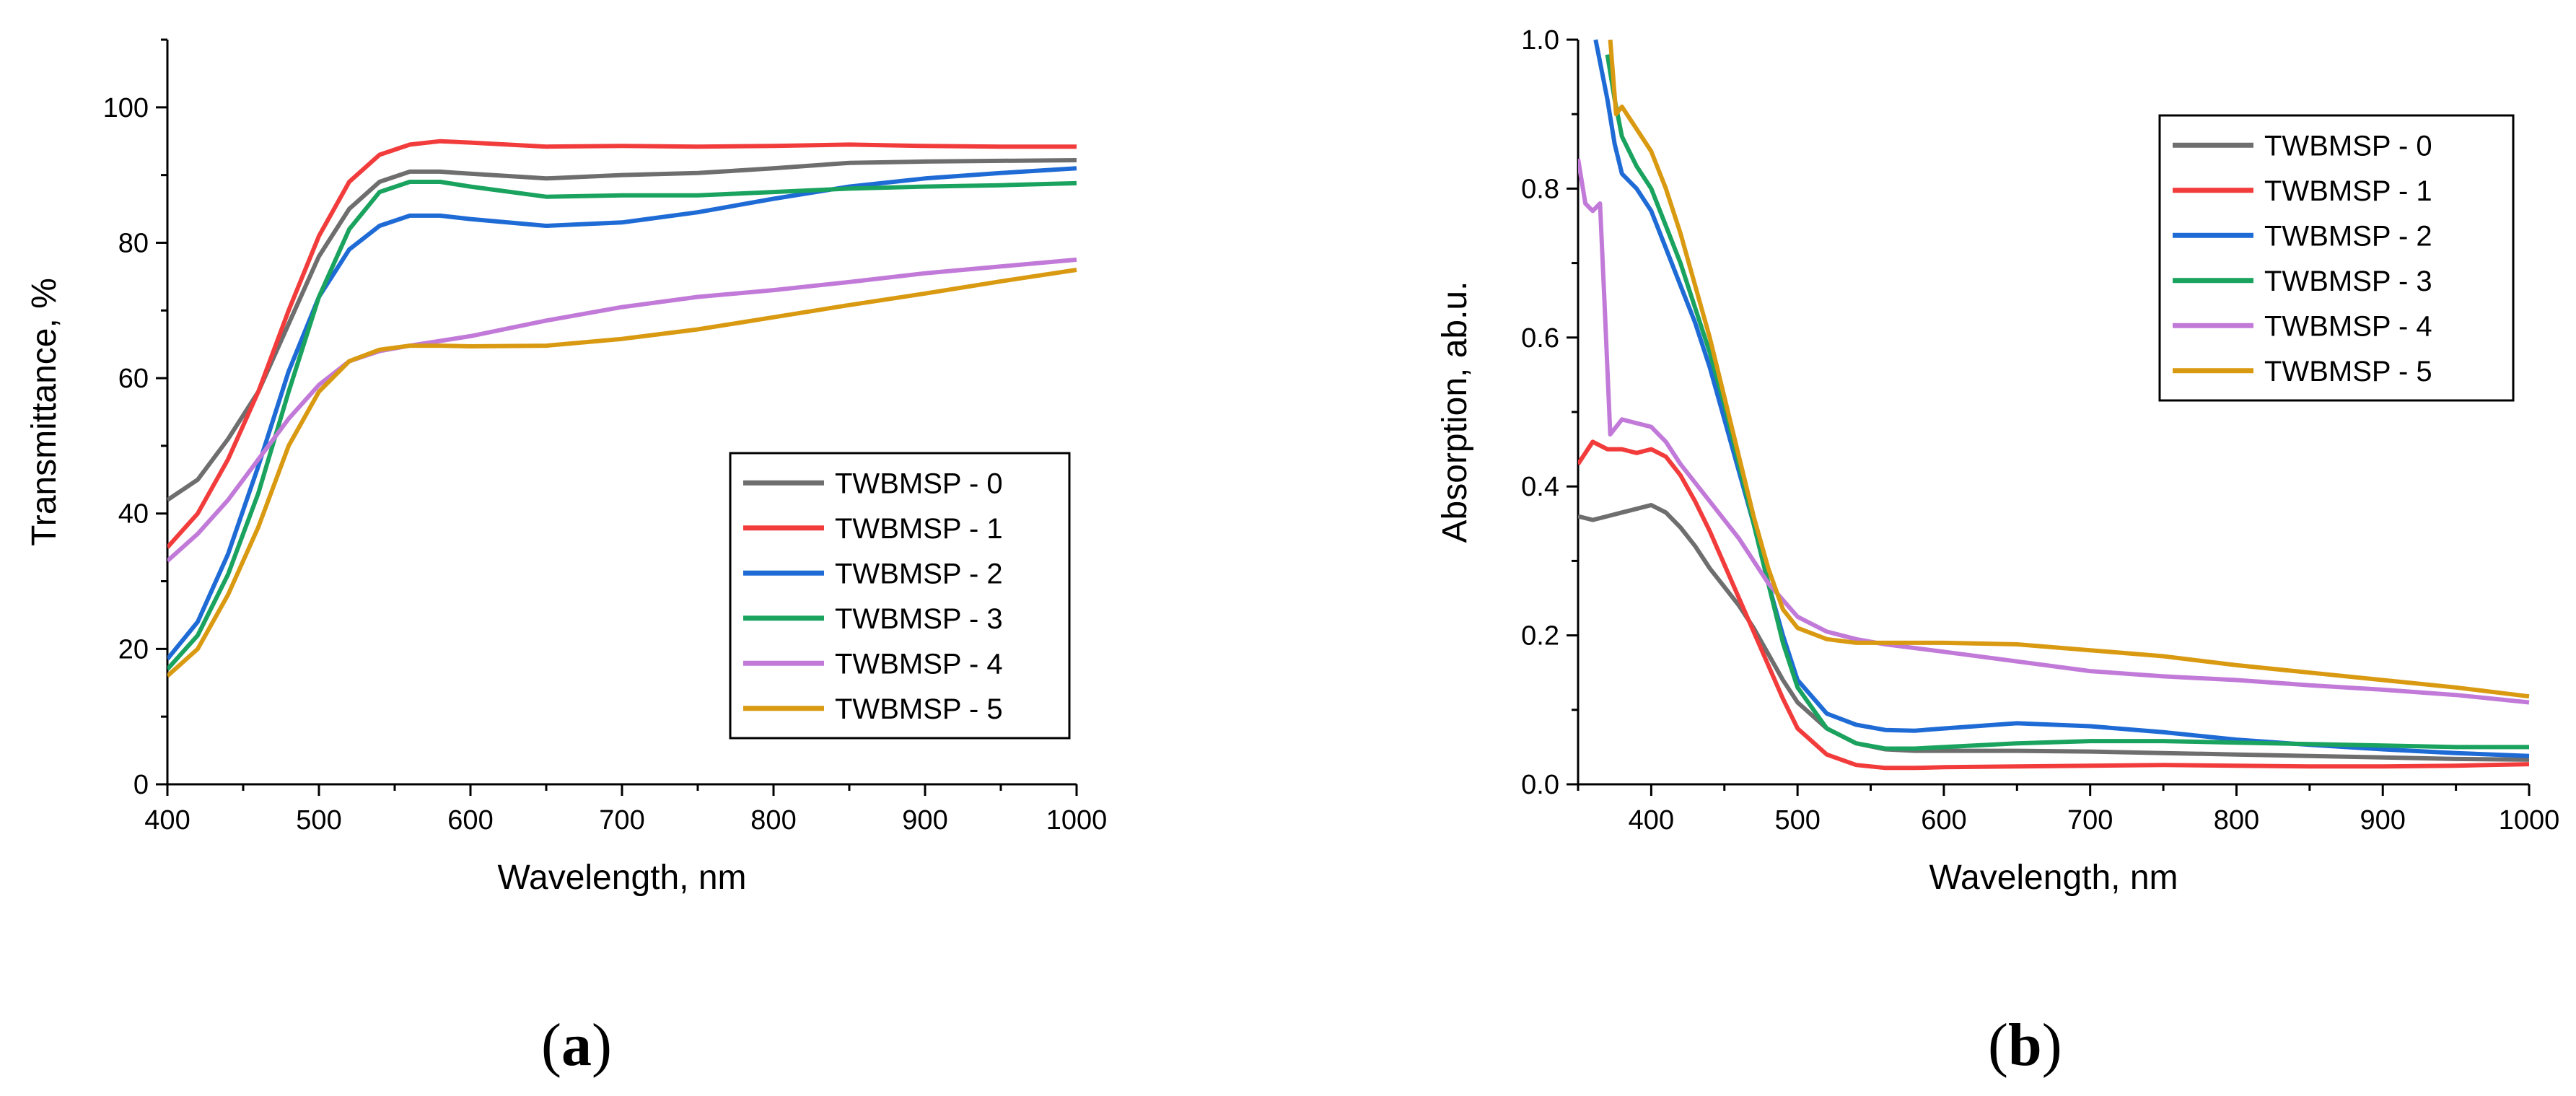  I want to click on panel-a-letter: a, so click(576, 1045).